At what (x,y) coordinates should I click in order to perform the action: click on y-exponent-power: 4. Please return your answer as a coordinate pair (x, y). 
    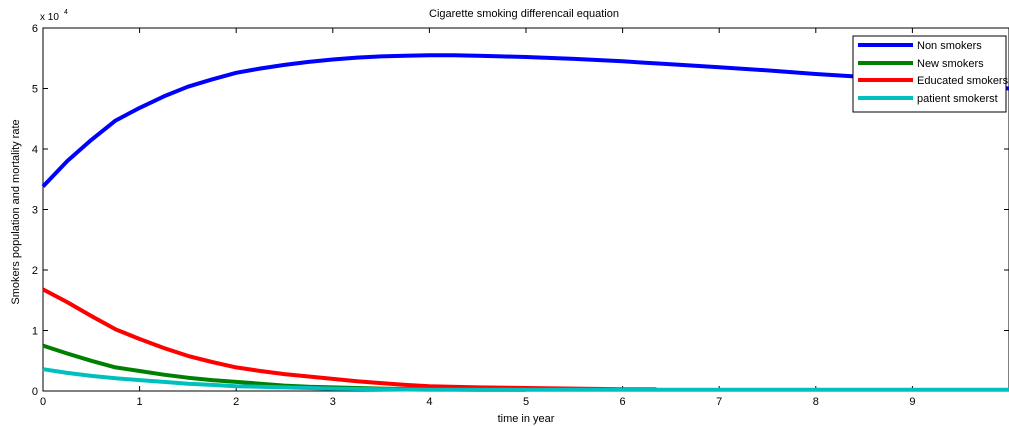
    Looking at the image, I should click on (66, 12).